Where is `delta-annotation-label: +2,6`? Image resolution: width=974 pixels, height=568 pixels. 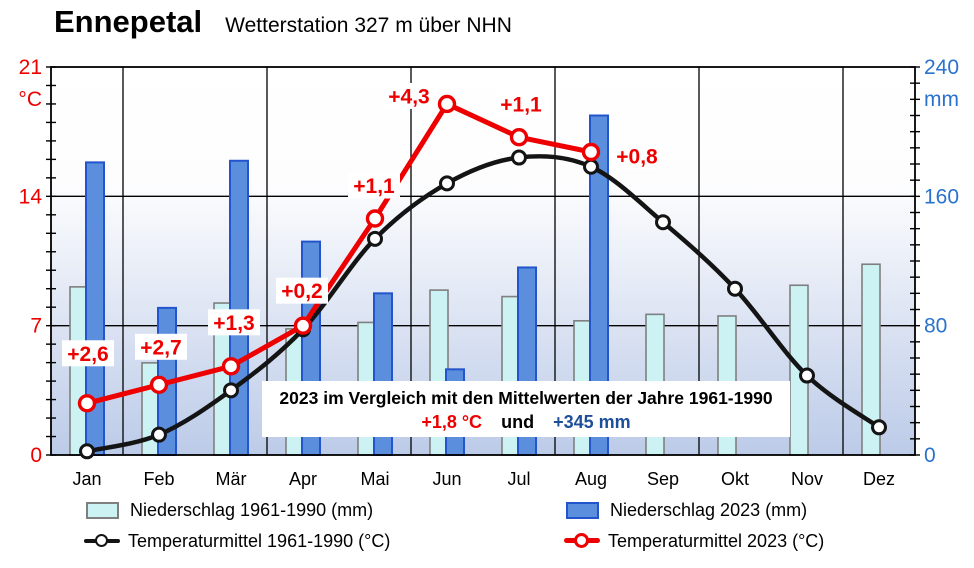
delta-annotation-label: +2,6 is located at coordinates (87, 354).